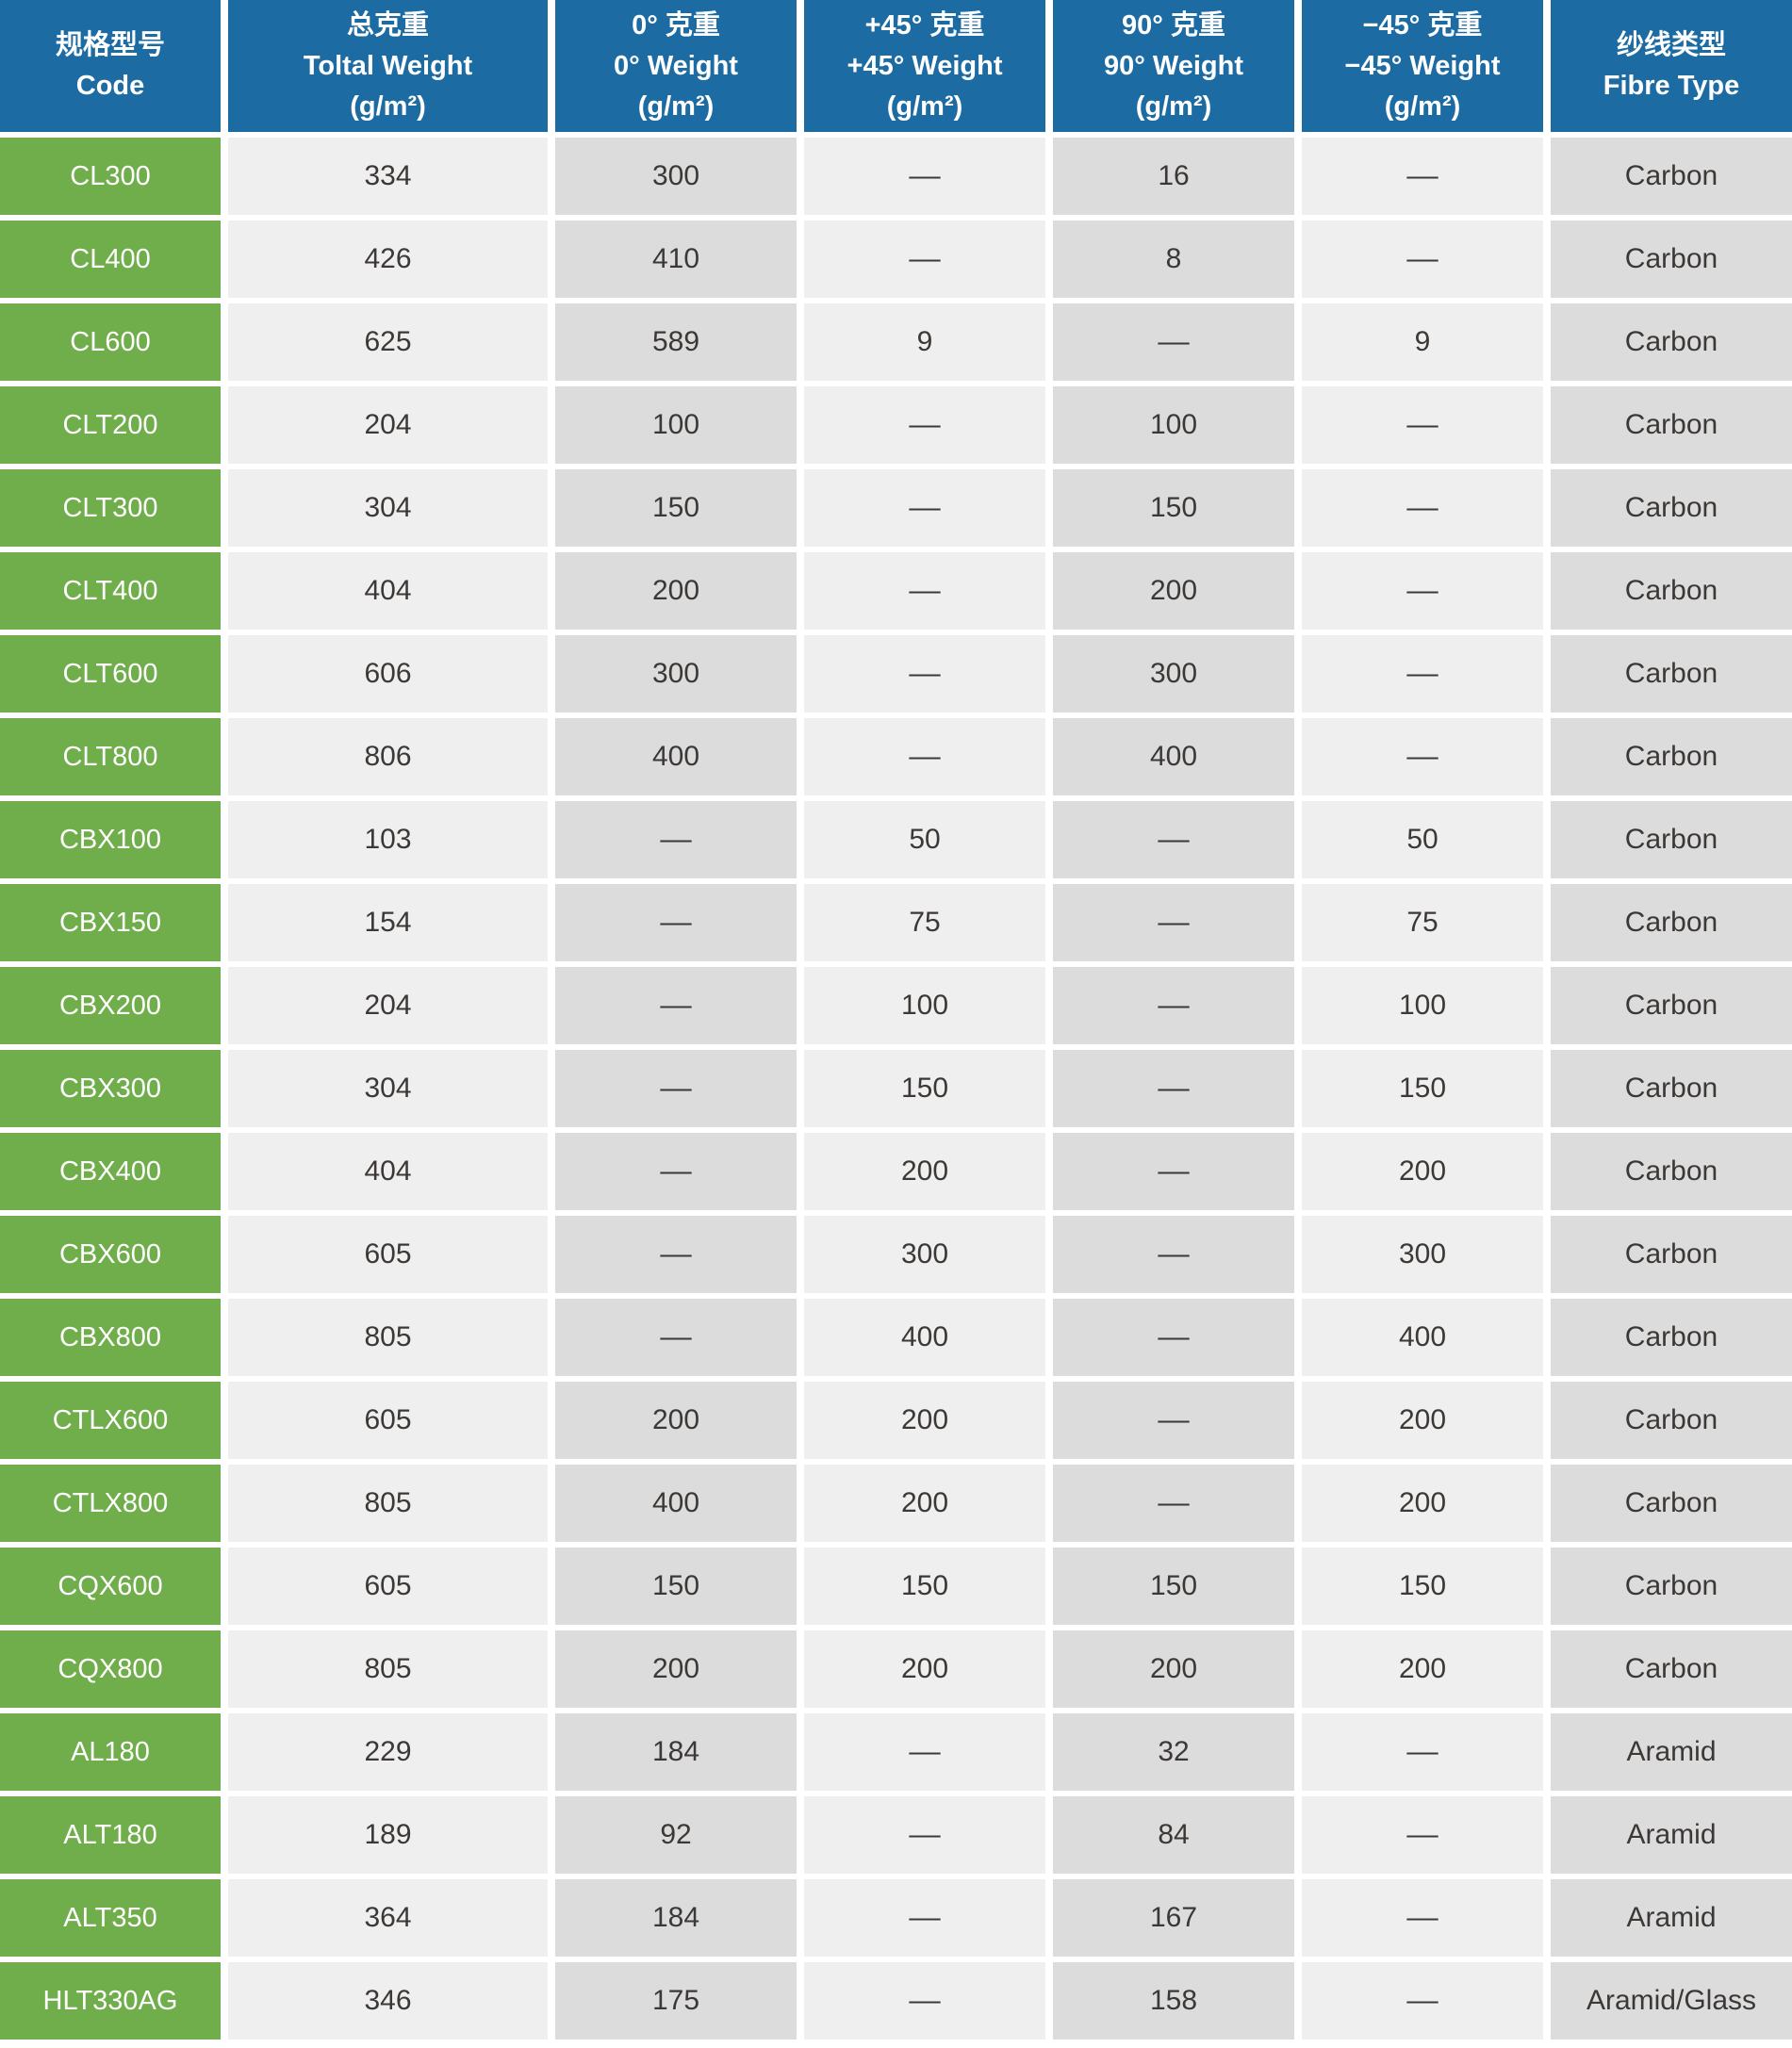 The width and height of the screenshot is (1792, 2048). Describe the element at coordinates (1173, 176) in the screenshot. I see `data-cell-w90: 16` at that location.